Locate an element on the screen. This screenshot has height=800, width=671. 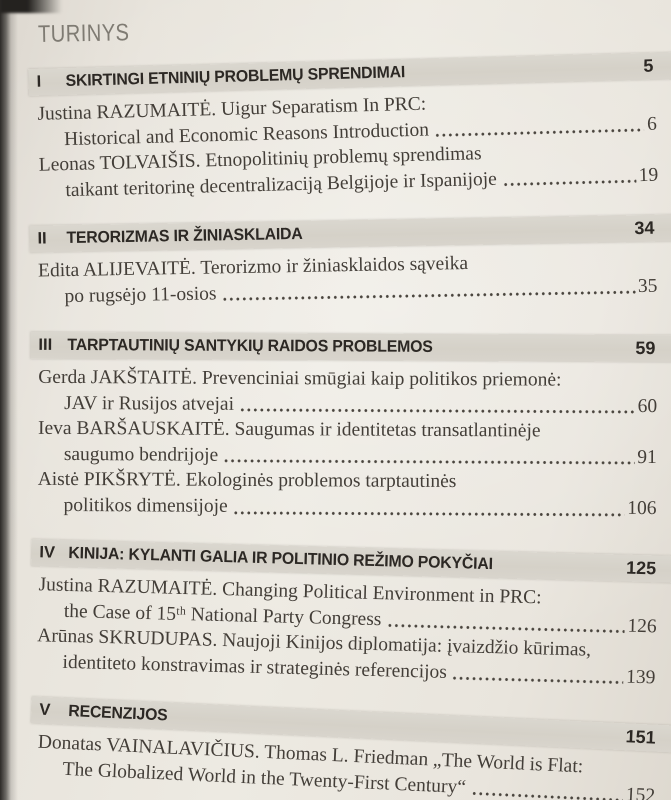
section-heading: TERORIZMAS IR ŽINIASKLAIDA is located at coordinates (184, 236).